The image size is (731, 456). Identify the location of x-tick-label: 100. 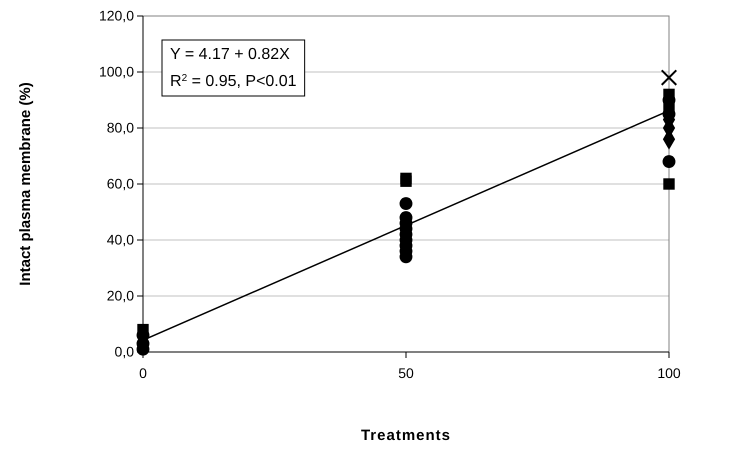
(669, 372).